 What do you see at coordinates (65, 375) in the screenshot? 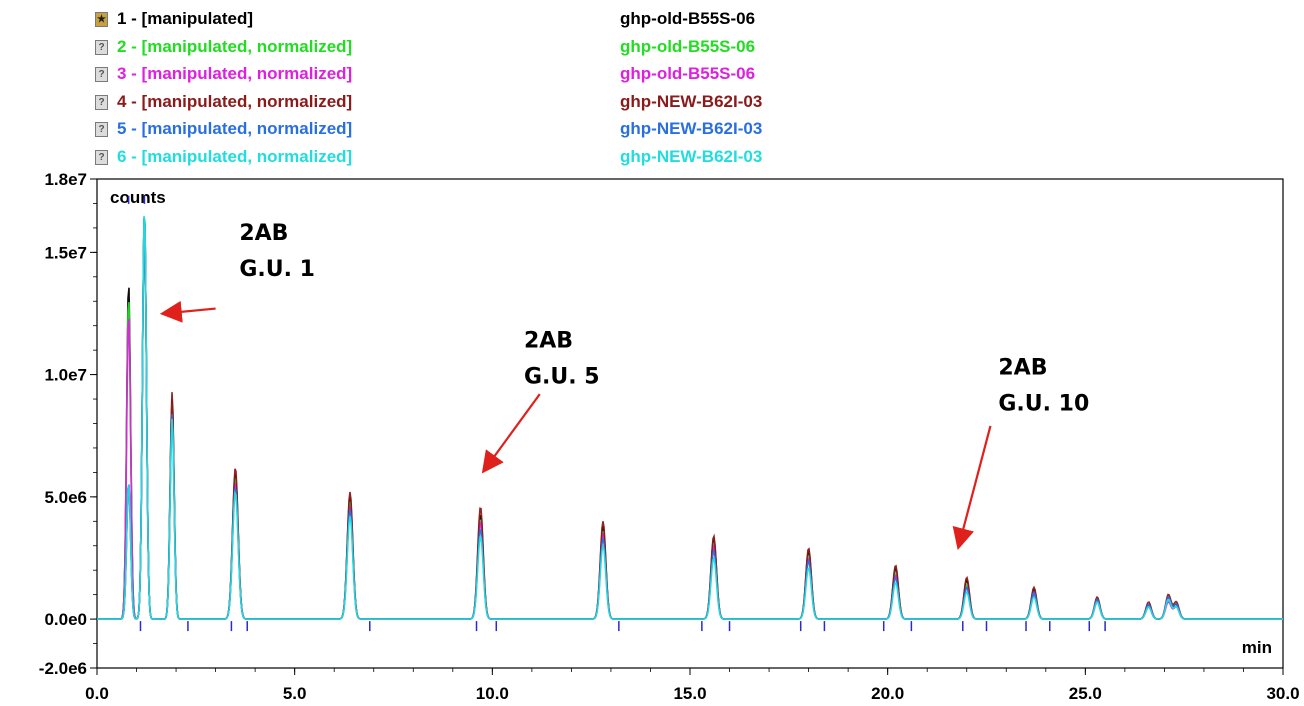
I see `y-tick-label: 1.0e7` at bounding box center [65, 375].